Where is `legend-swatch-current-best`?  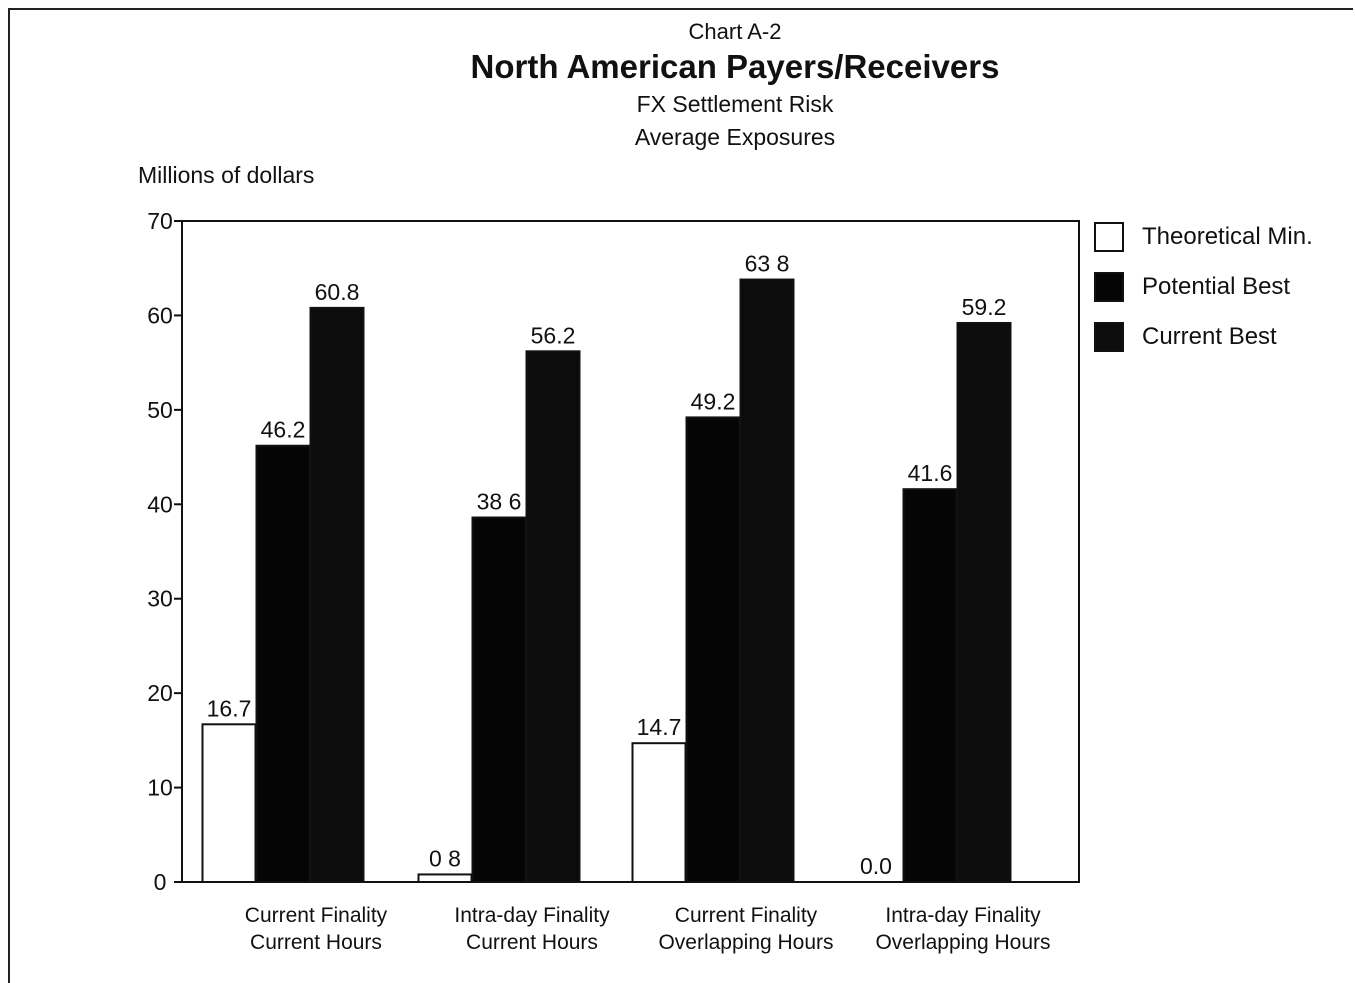
legend-swatch-current-best is located at coordinates (1109, 337).